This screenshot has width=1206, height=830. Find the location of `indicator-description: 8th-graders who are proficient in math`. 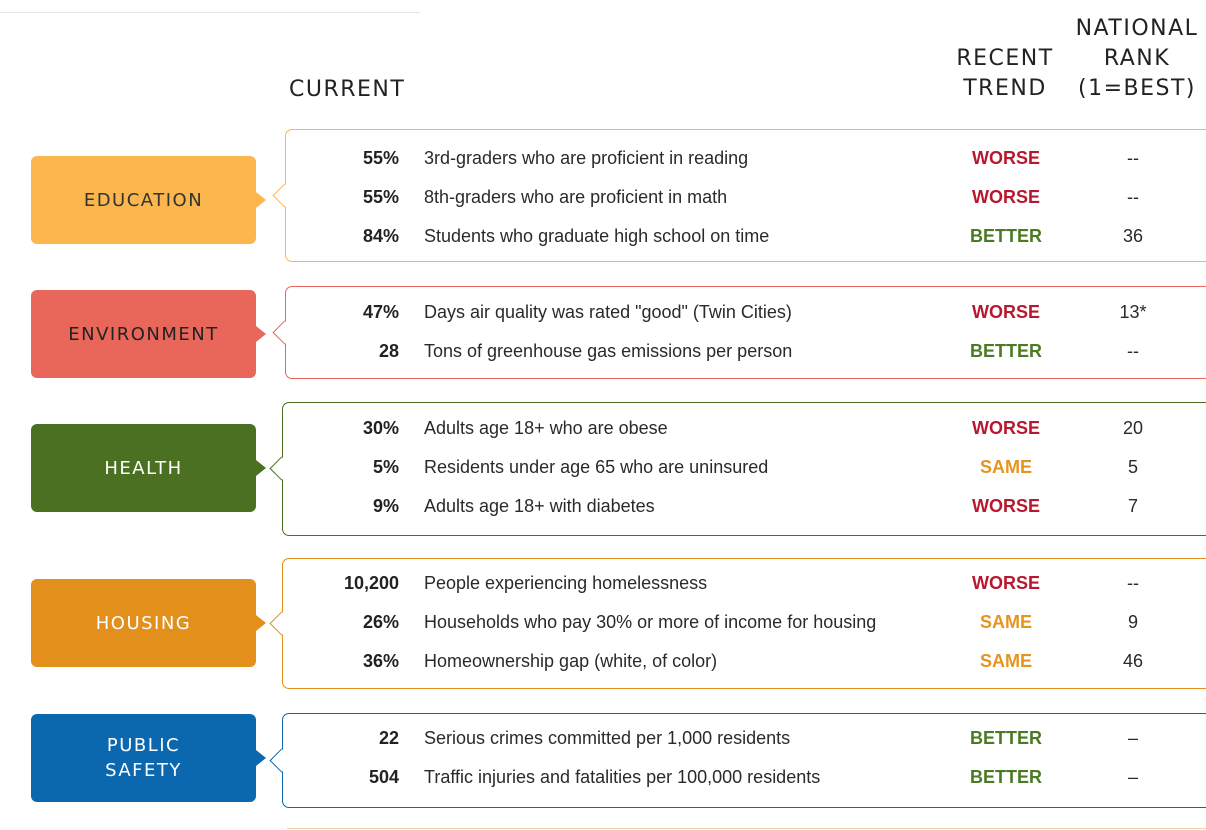

indicator-description: 8th-graders who are proficient in math is located at coordinates (576, 197).